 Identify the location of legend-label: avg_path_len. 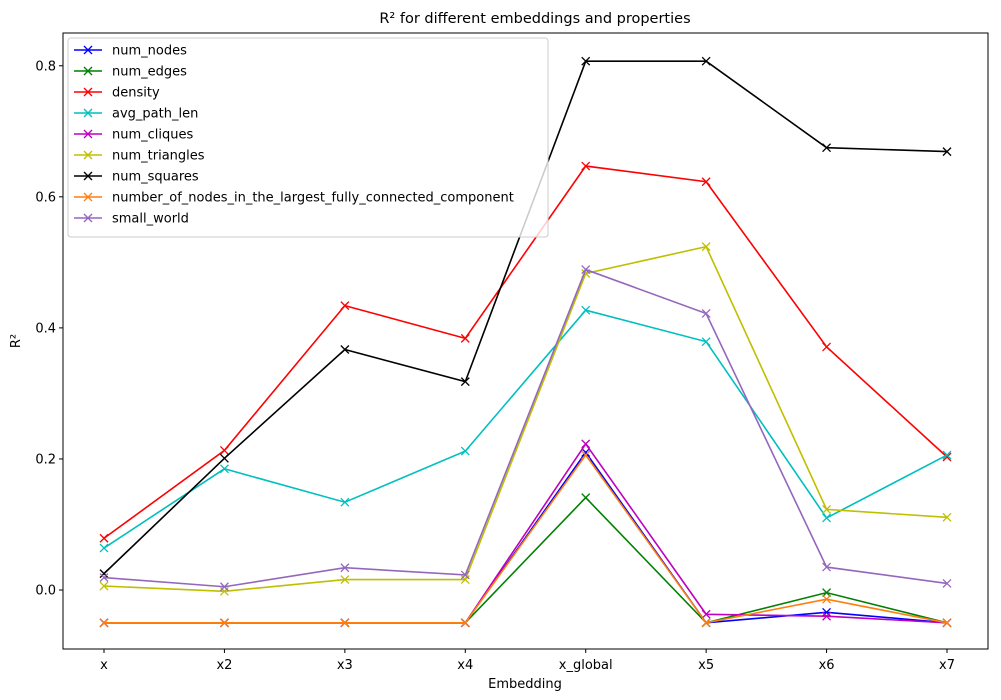
(155, 114).